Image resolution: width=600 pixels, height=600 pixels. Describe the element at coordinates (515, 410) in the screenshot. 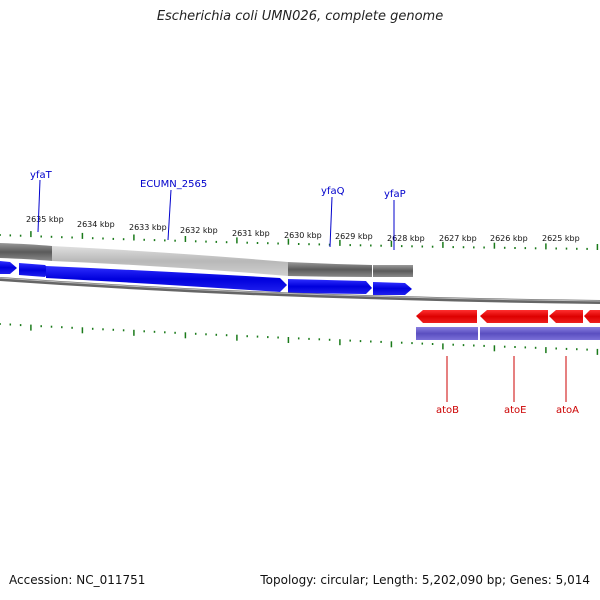

I see `gene-label-atoE: atoE` at that location.